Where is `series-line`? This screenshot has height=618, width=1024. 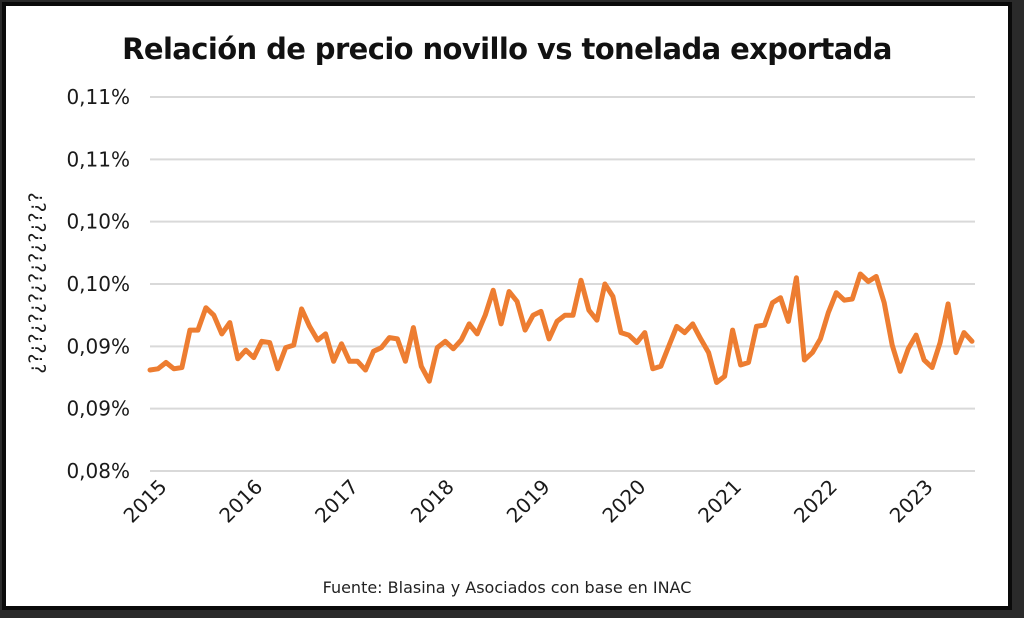 series-line is located at coordinates (561, 328).